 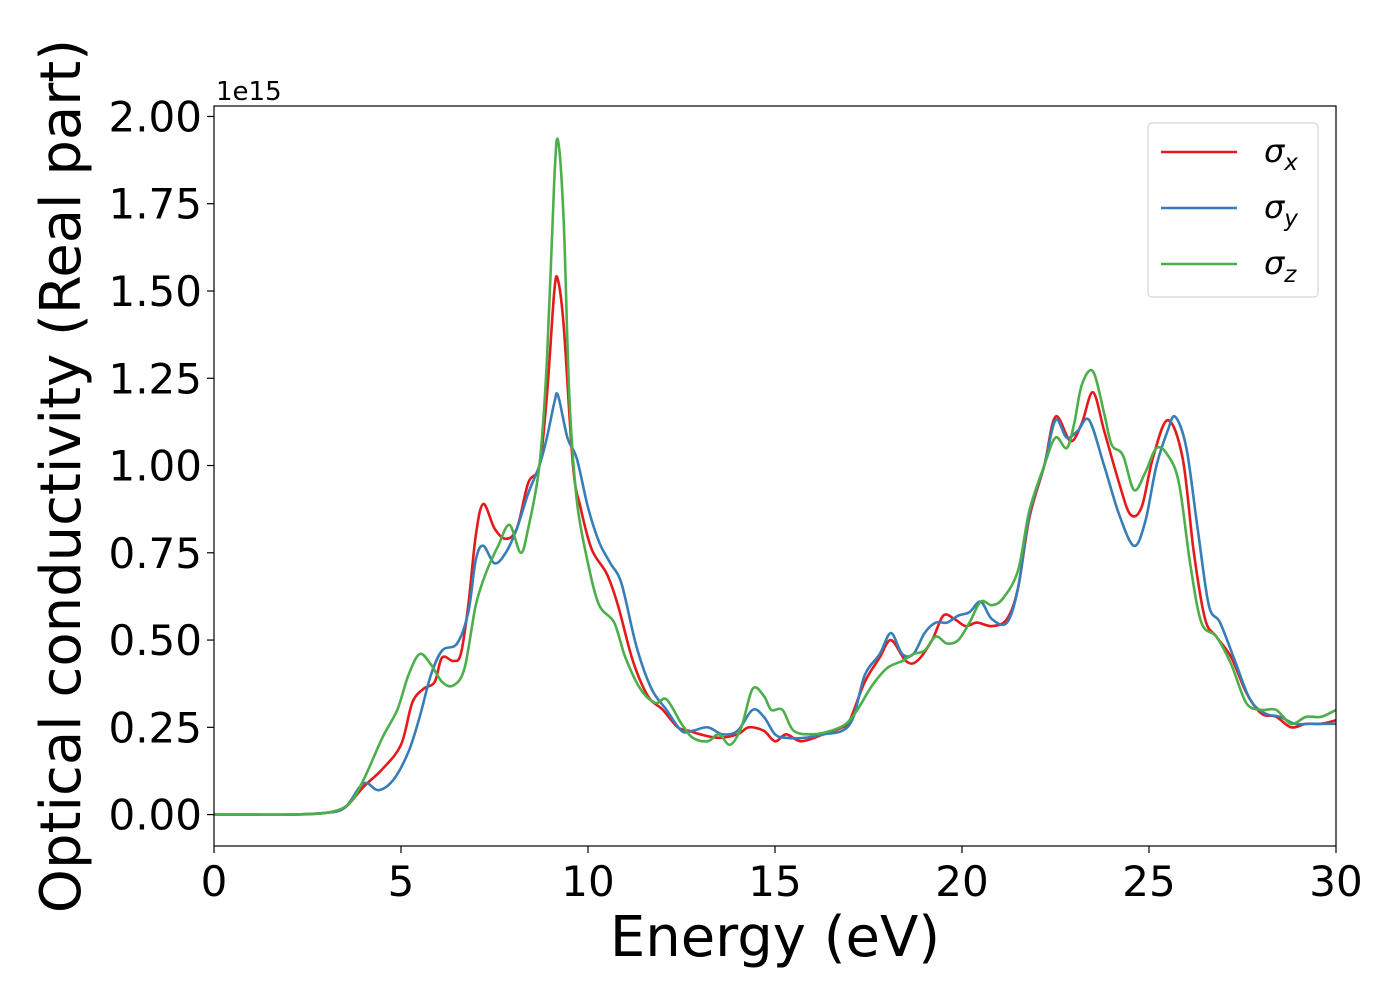 I want to click on y-tick-label: 1.75, so click(x=155, y=204).